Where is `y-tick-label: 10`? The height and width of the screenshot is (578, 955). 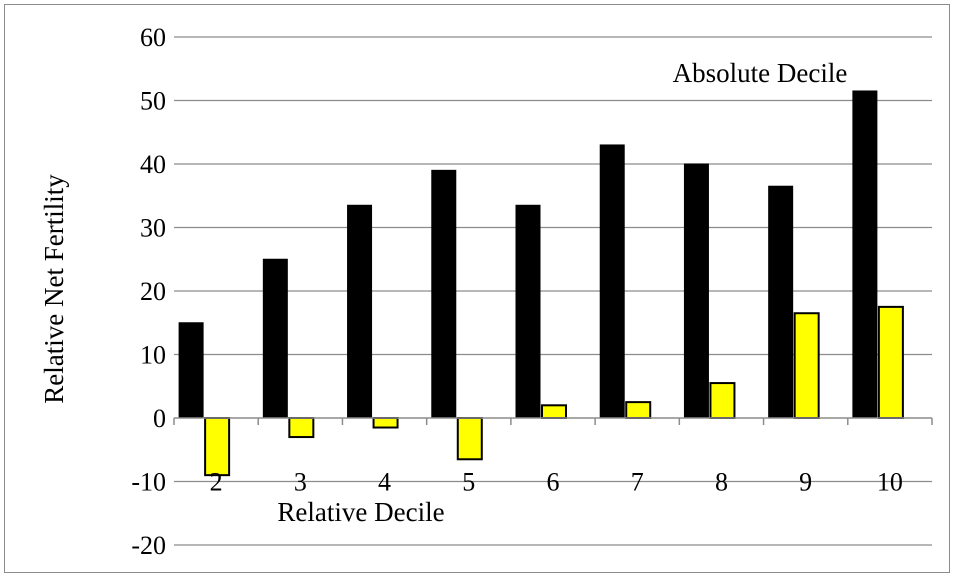 y-tick-label: 10 is located at coordinates (153, 355).